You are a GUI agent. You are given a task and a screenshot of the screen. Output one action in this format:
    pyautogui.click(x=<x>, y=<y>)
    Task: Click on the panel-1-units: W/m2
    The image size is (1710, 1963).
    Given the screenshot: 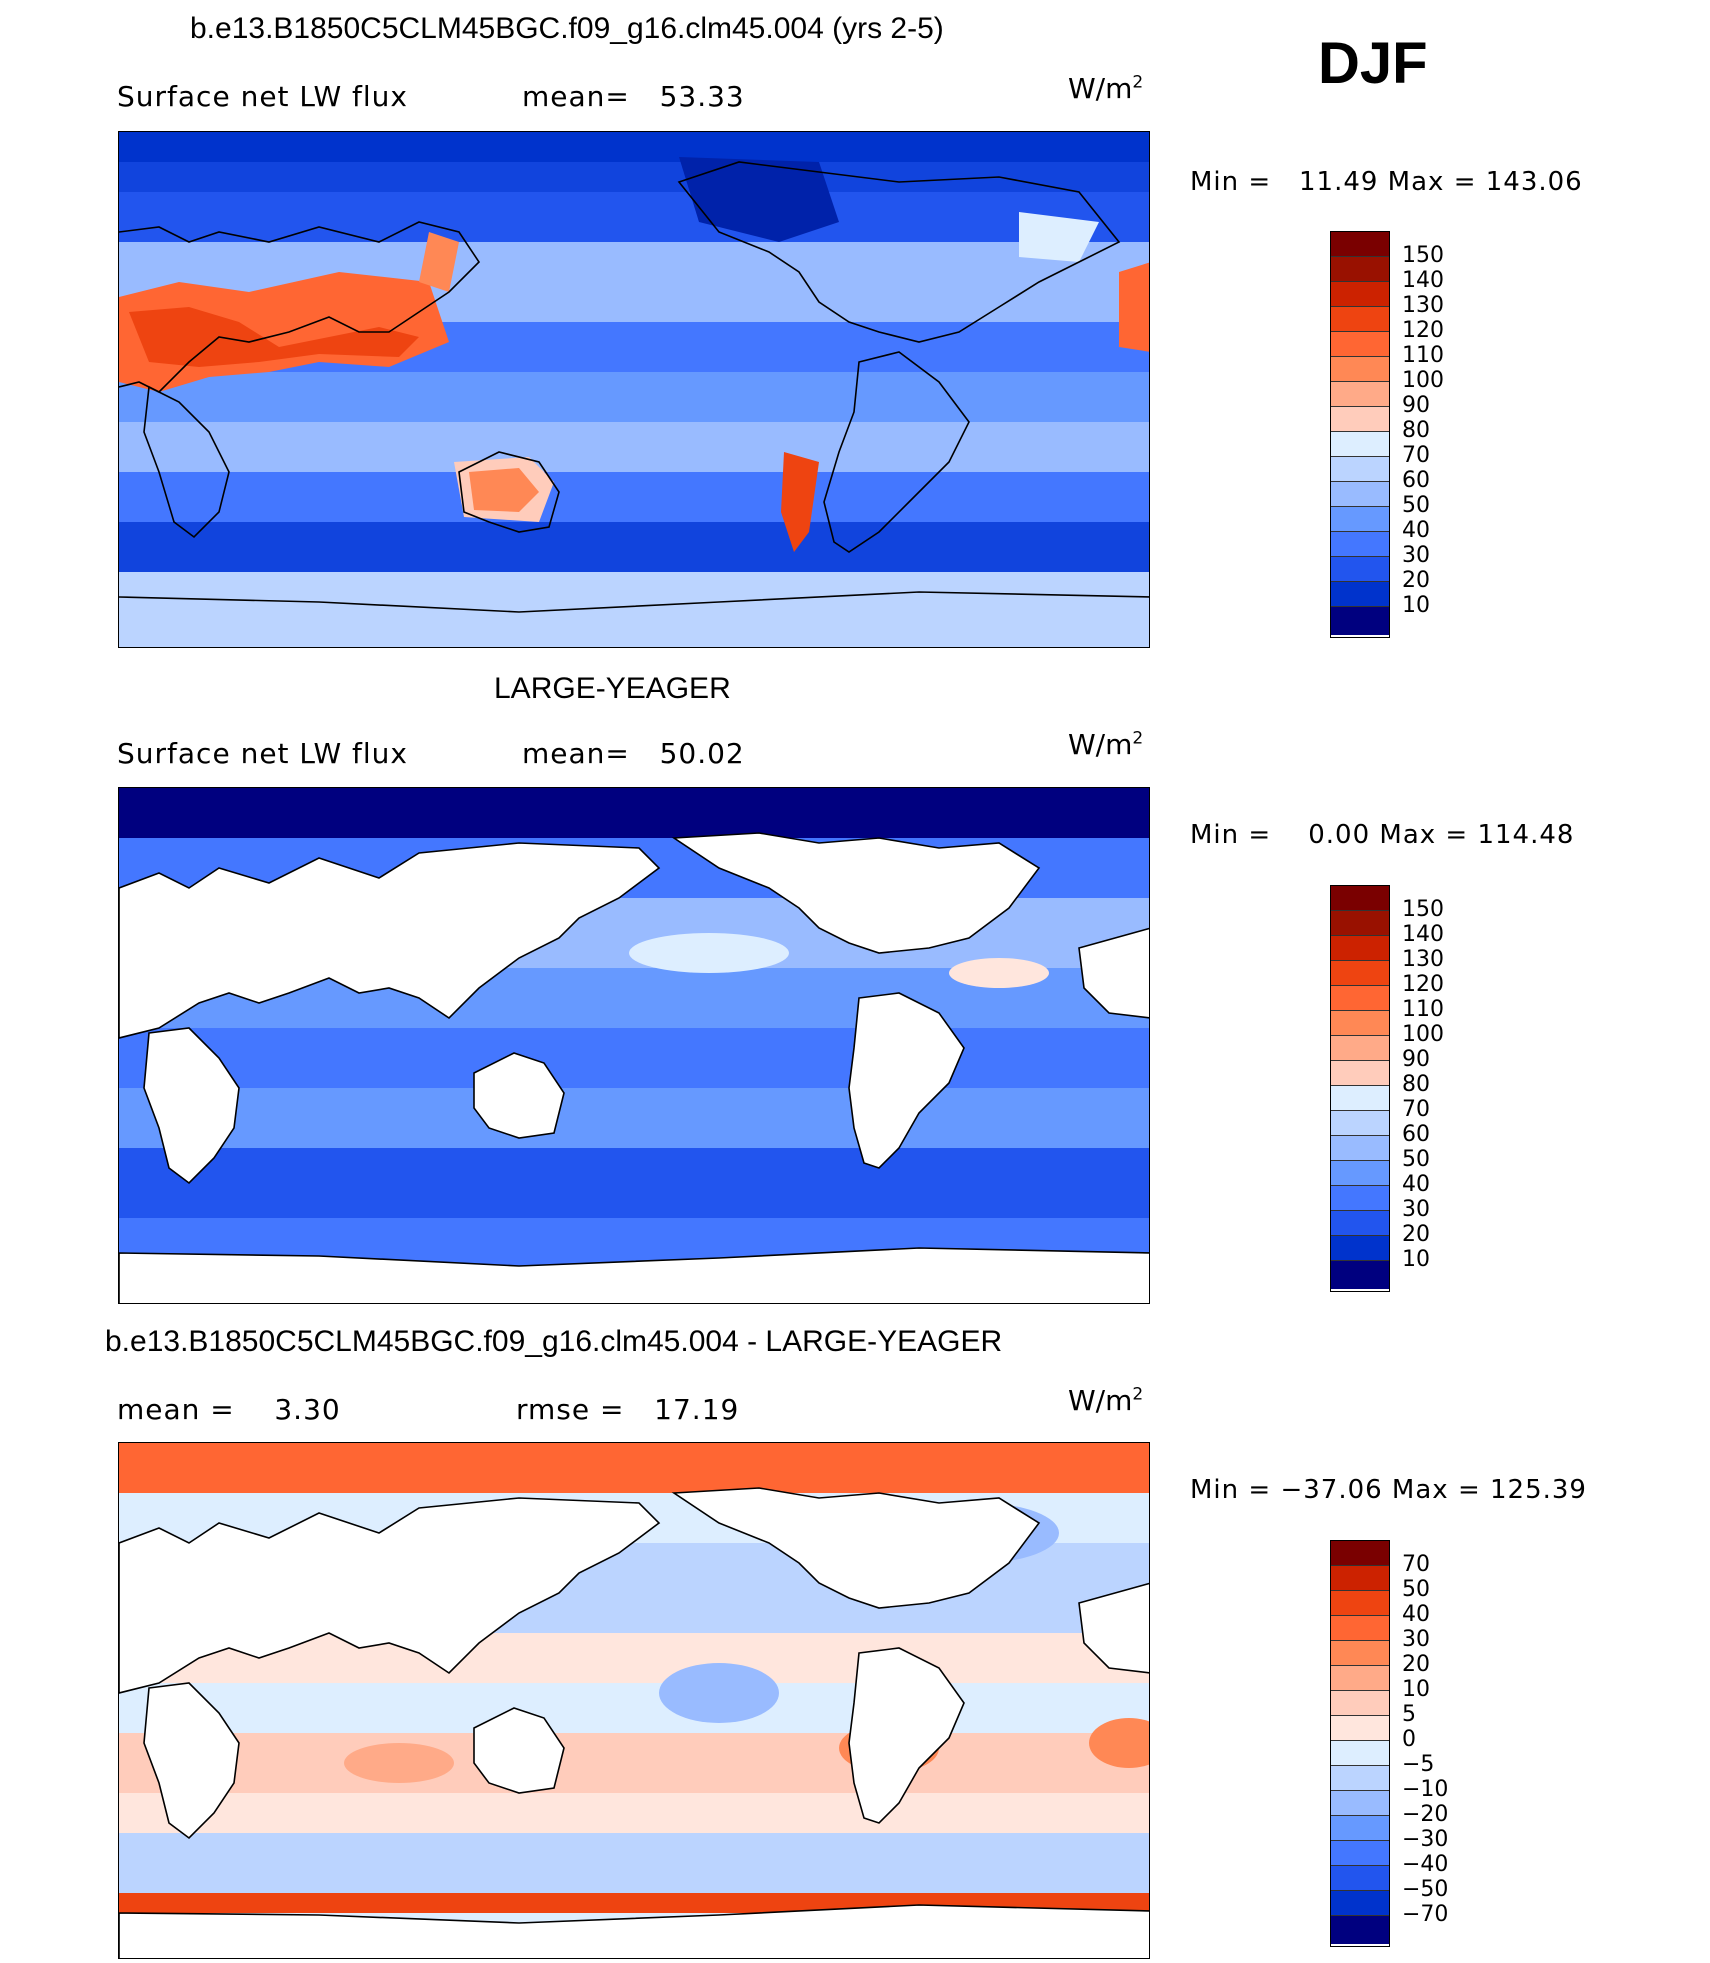 What is the action you would take?
    pyautogui.click(x=1106, y=88)
    